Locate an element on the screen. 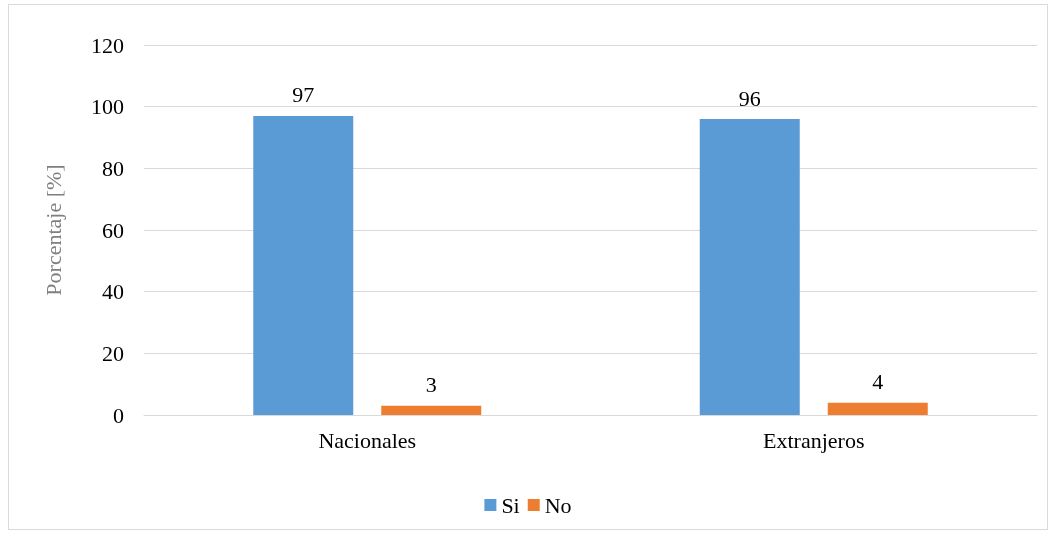  y-axis-title: Porcentaje [%] is located at coordinates (53, 230).